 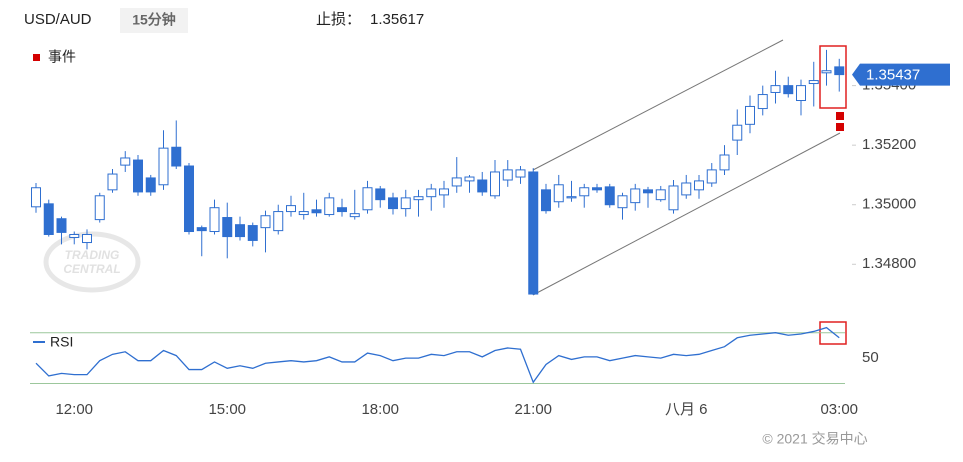 I want to click on watermark-text: CENTRAL, so click(x=91, y=269).